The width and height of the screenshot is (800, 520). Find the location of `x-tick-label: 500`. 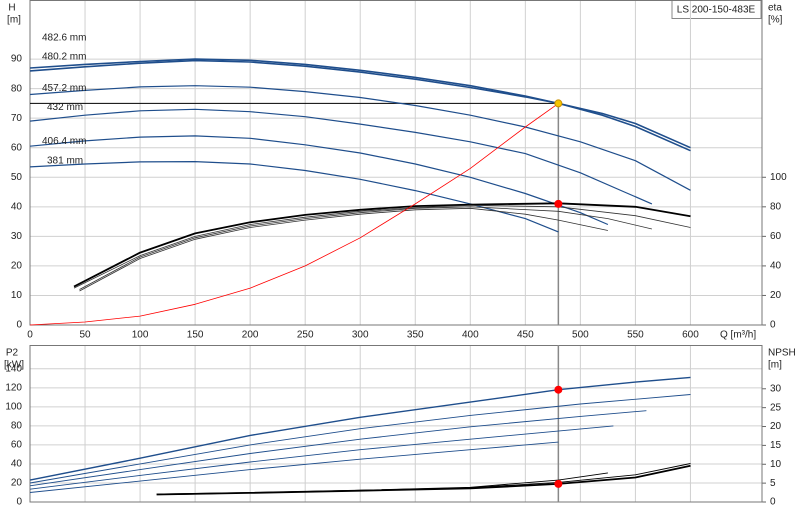

x-tick-label: 500 is located at coordinates (580, 335).